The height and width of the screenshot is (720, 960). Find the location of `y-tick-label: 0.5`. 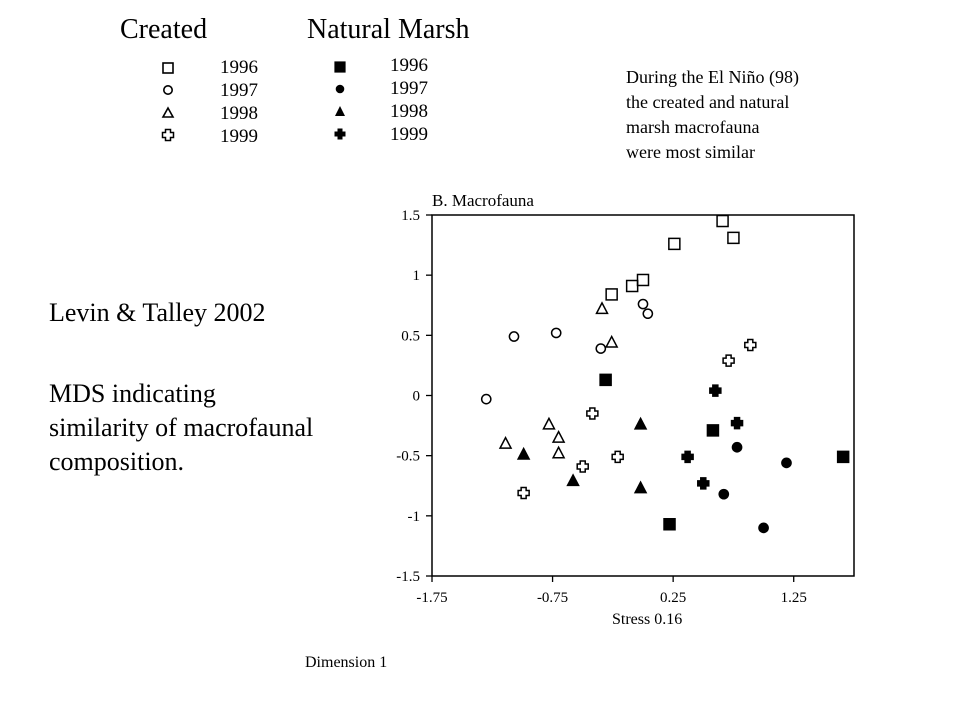

y-tick-label: 0.5 is located at coordinates (410, 336).